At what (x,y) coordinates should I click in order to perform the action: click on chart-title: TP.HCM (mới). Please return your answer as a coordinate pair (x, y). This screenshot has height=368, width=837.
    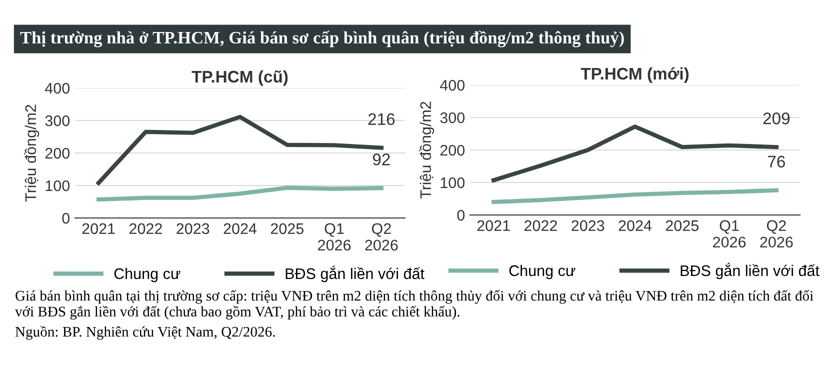
    Looking at the image, I should click on (634, 75).